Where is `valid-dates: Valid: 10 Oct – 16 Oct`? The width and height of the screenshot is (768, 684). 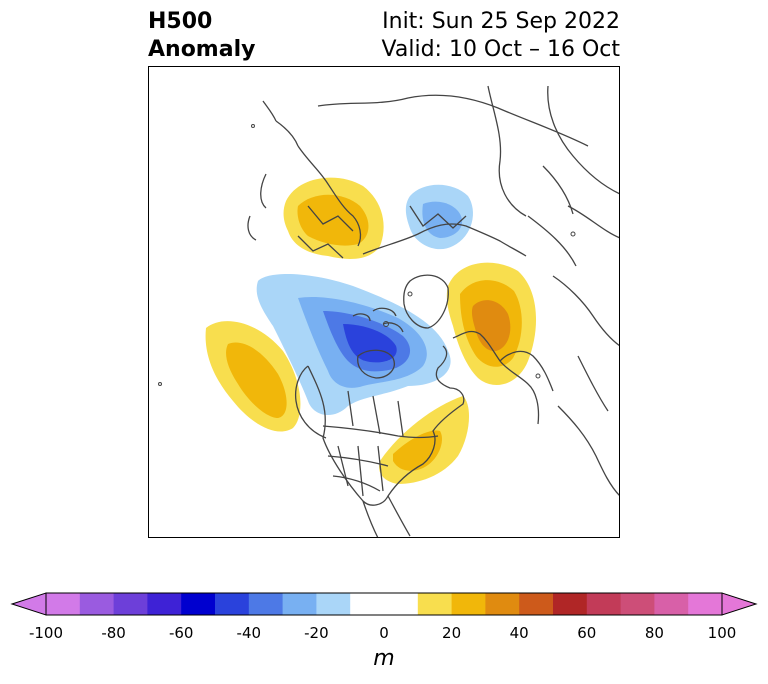
valid-dates: Valid: 10 Oct – 16 Oct is located at coordinates (500, 49).